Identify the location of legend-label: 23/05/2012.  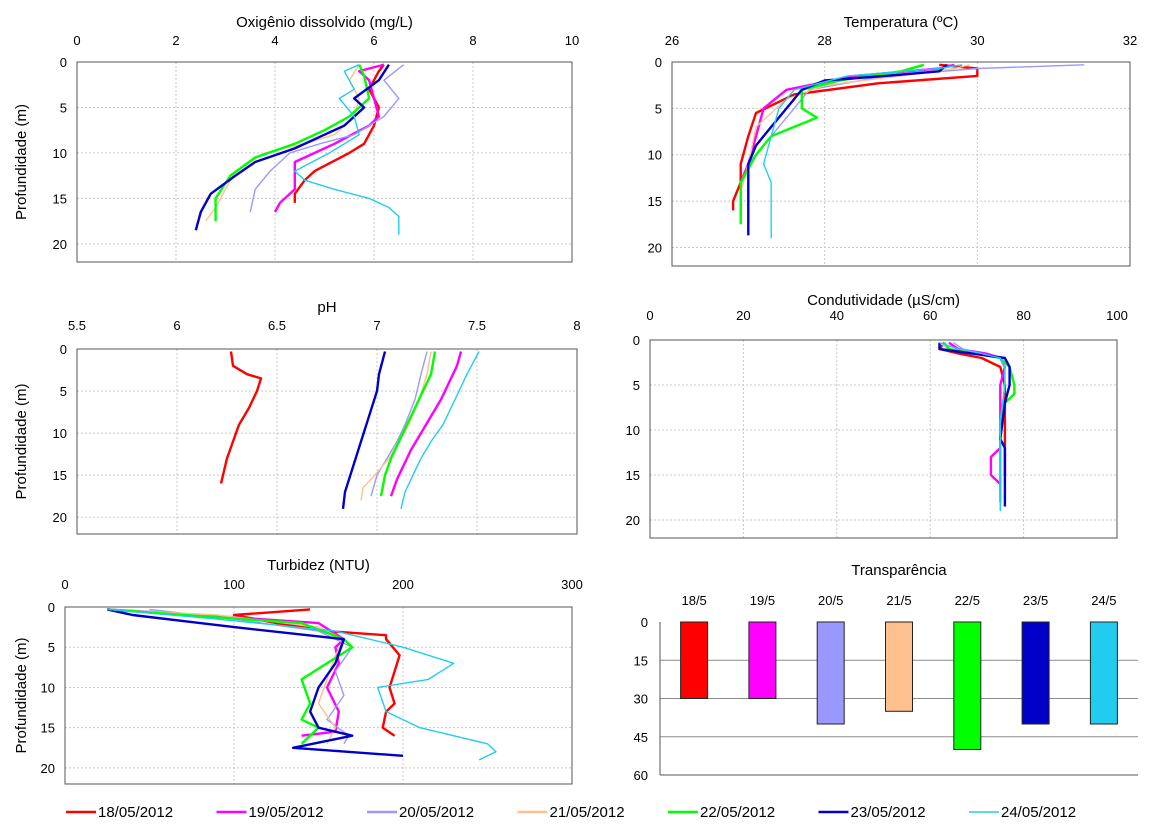
(888, 812).